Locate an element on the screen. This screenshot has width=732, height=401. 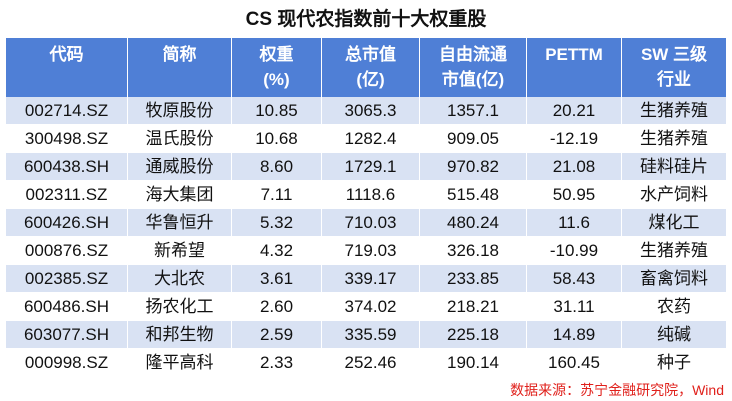
table-row: 300498.SZ 温氏股份 10.68 1282.4 909.05 -12.19 生猪养殖 is located at coordinates (366, 139).